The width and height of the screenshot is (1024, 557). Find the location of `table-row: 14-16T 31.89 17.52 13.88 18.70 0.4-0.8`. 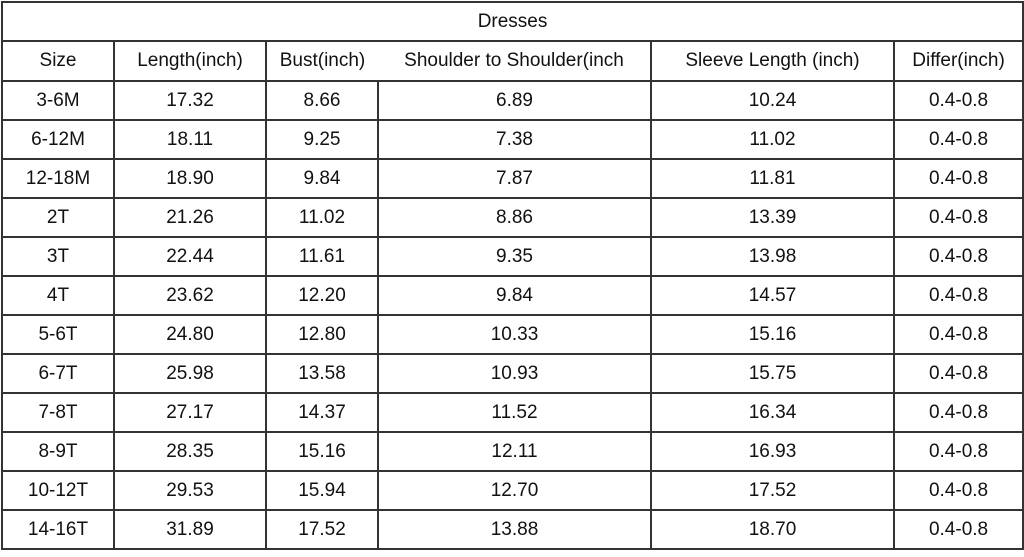

table-row: 14-16T 31.89 17.52 13.88 18.70 0.4-0.8 is located at coordinates (512, 529).